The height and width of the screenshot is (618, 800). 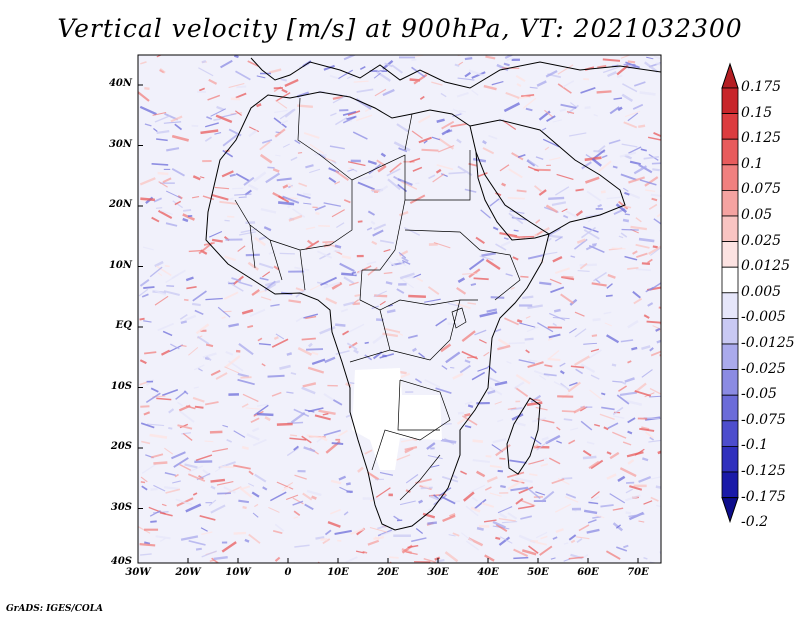 I want to click on lat-label: 40N, so click(x=120, y=83).